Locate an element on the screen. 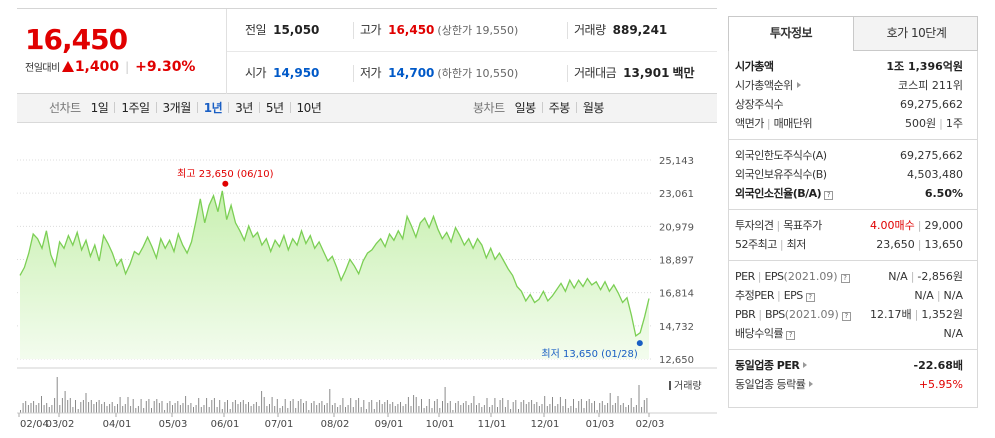  line-period-option: 3개월 is located at coordinates (177, 108).